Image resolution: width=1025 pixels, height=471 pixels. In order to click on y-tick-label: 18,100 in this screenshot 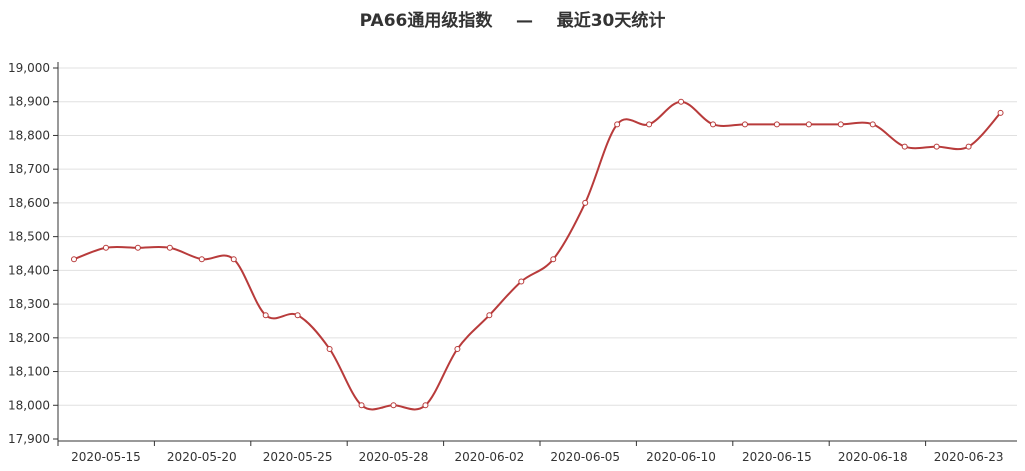, I will do `click(29, 372)`.